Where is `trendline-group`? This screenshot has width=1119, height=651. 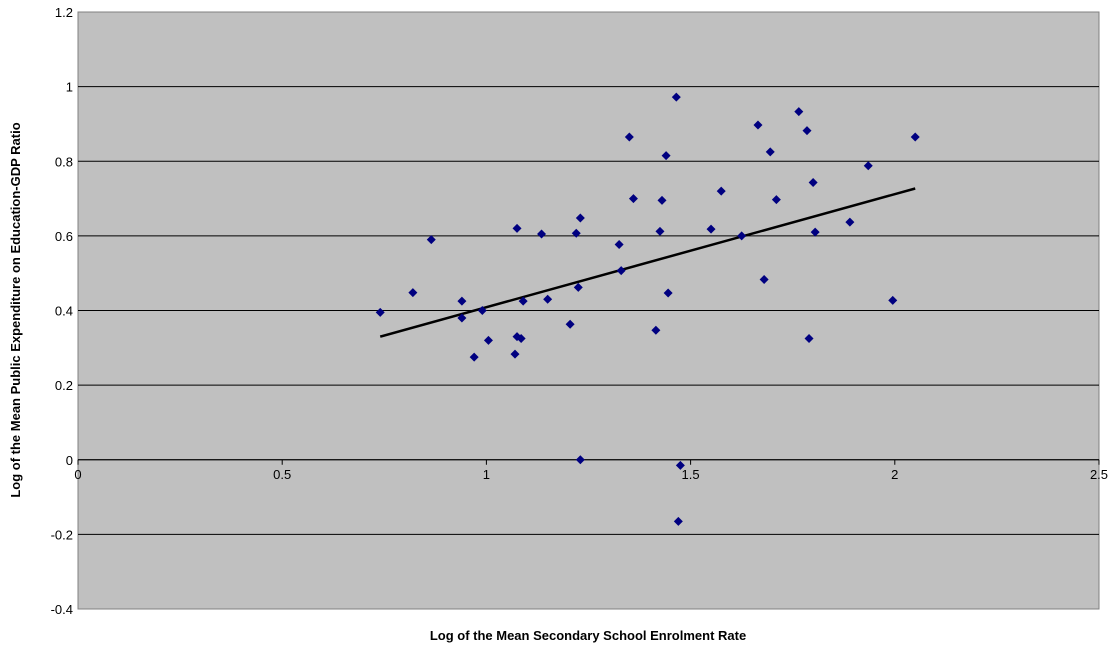 trendline-group is located at coordinates (647, 262).